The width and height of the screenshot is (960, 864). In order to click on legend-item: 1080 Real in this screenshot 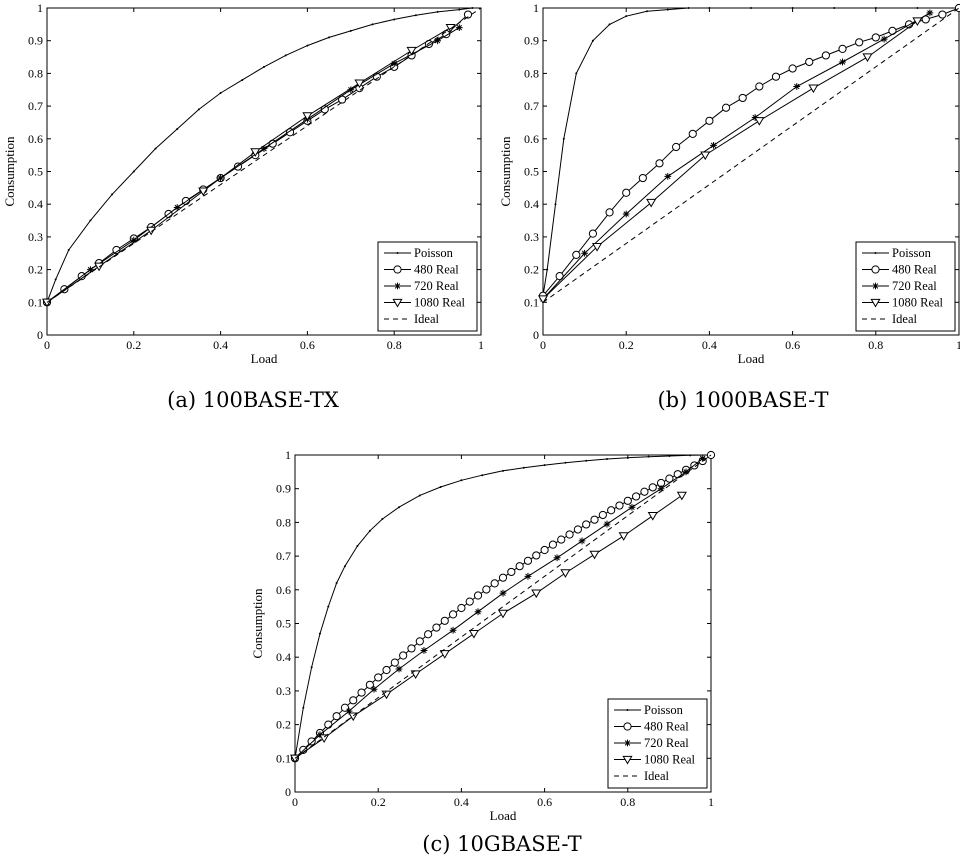, I will do `click(425, 303)`.